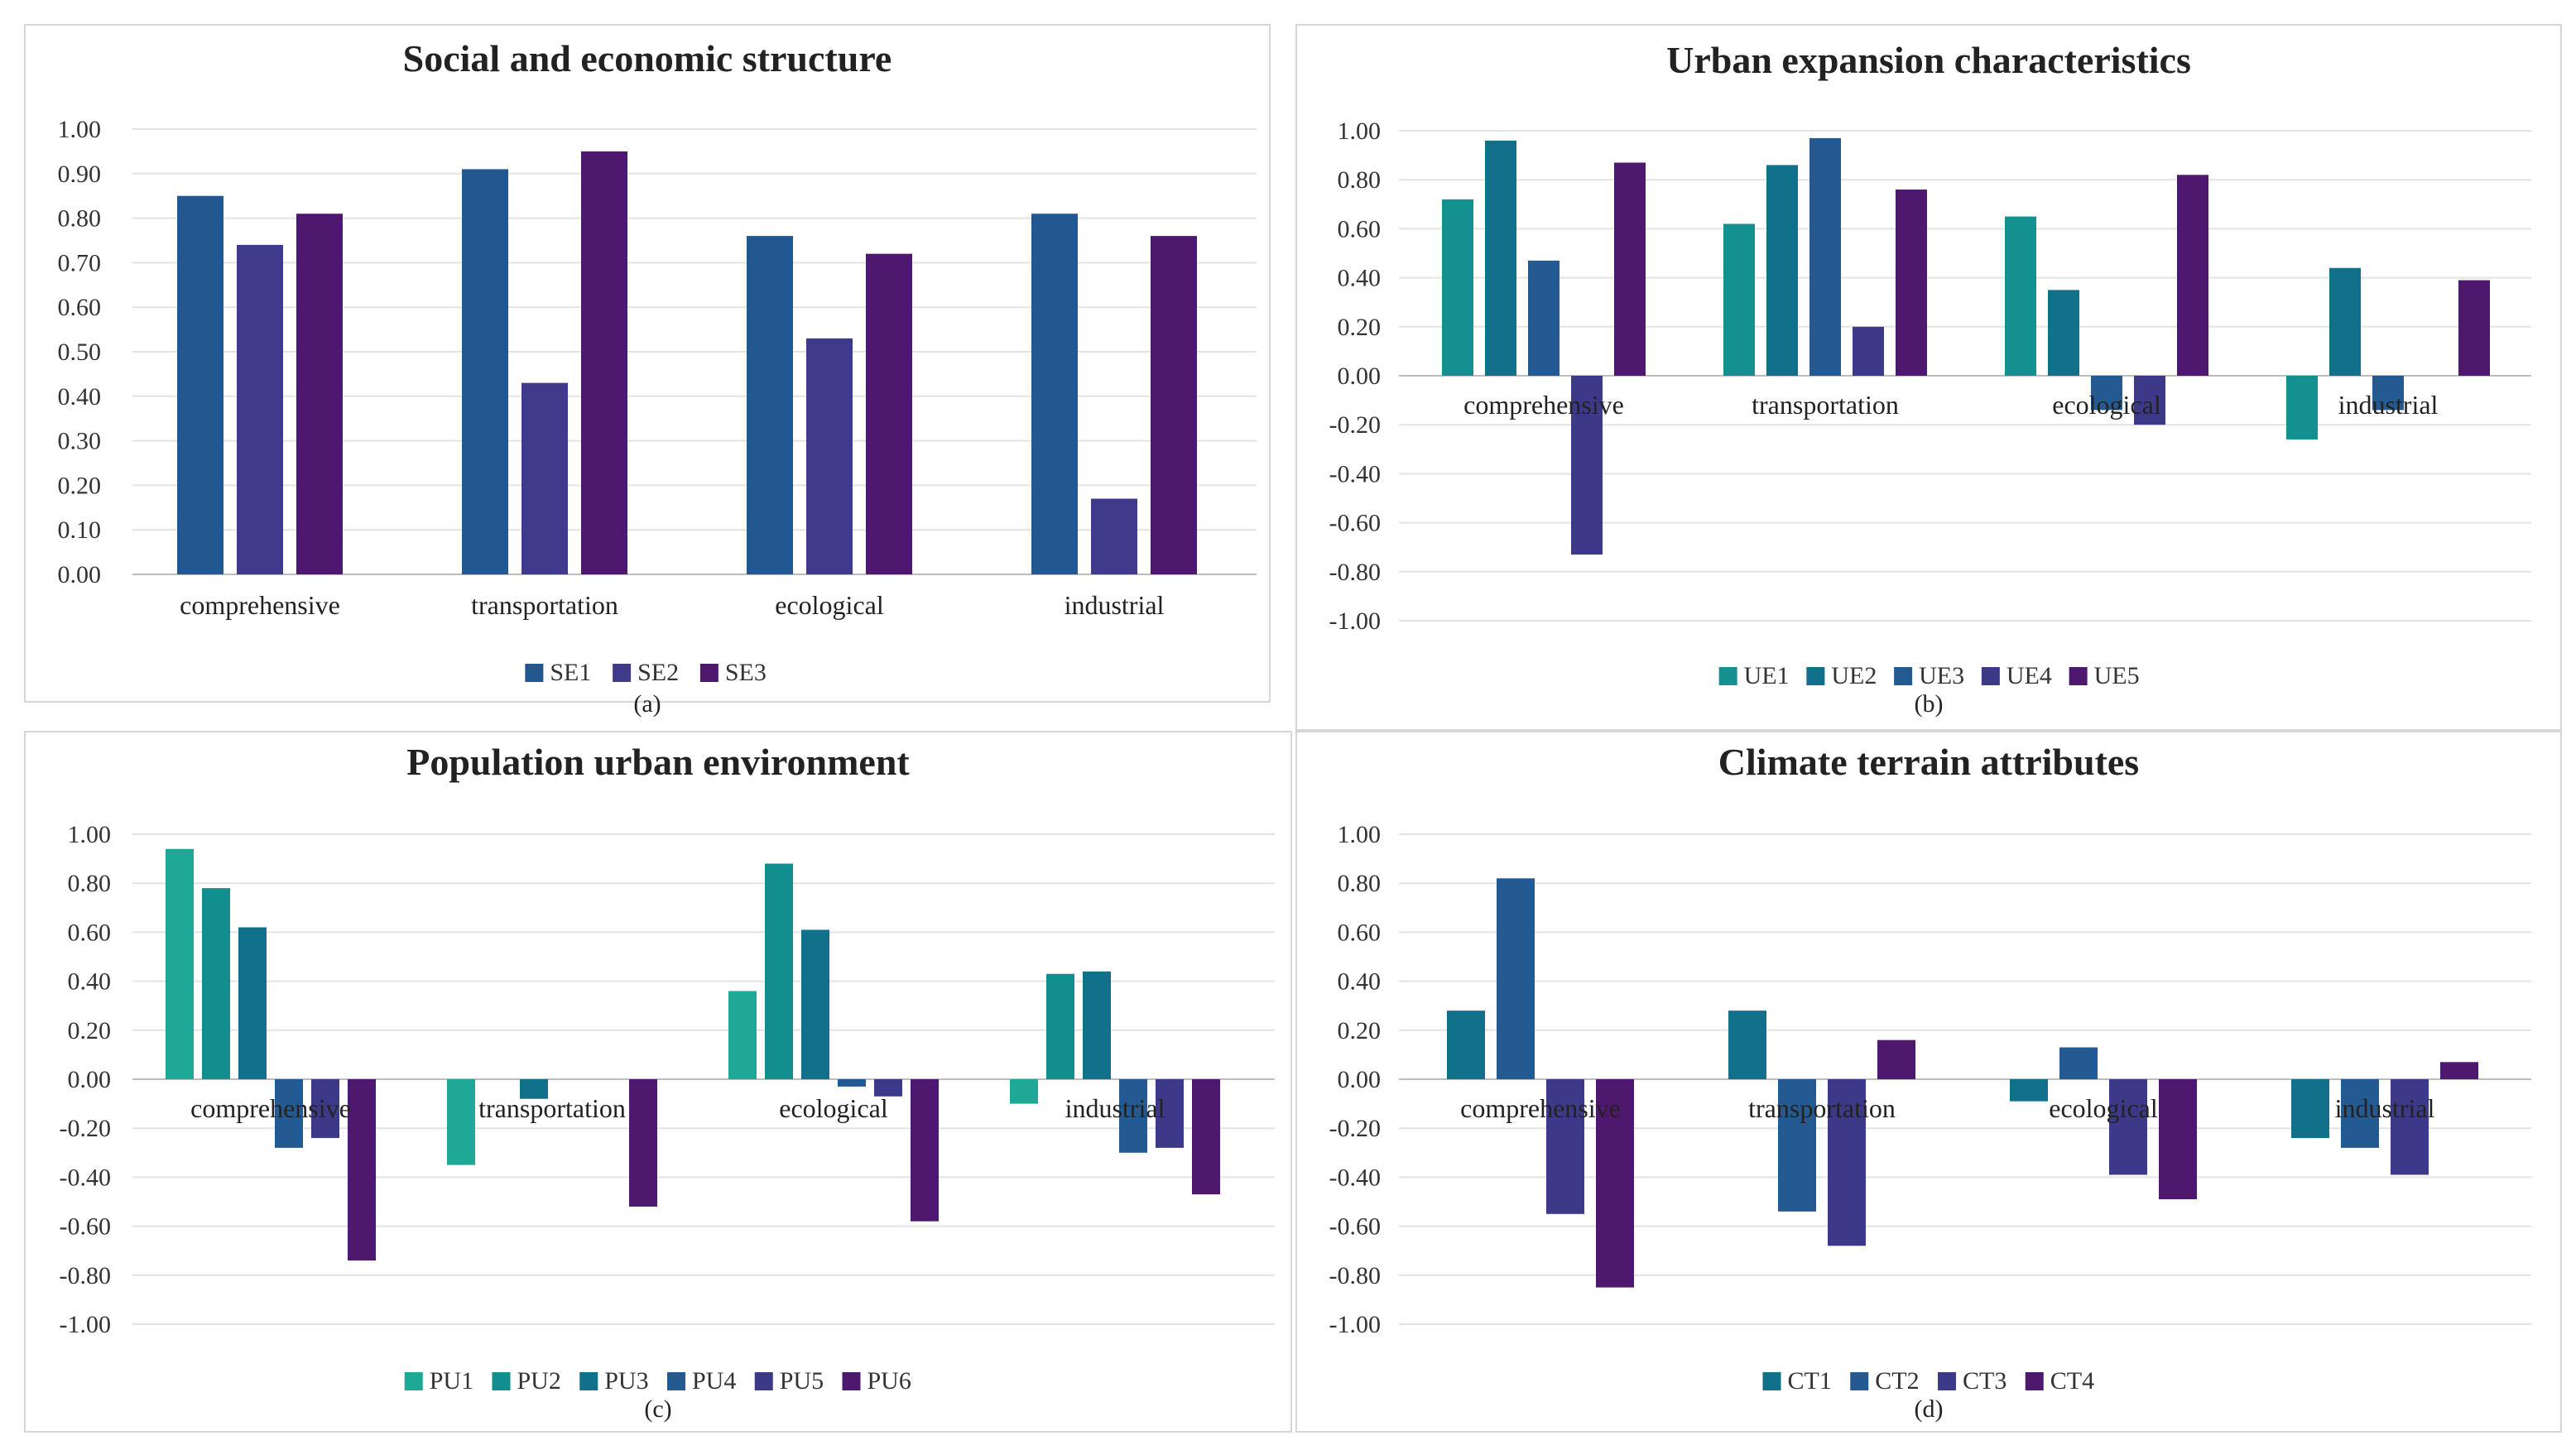  Describe the element at coordinates (2459, 1070) in the screenshot. I see `bar-CT4-industrial` at that location.